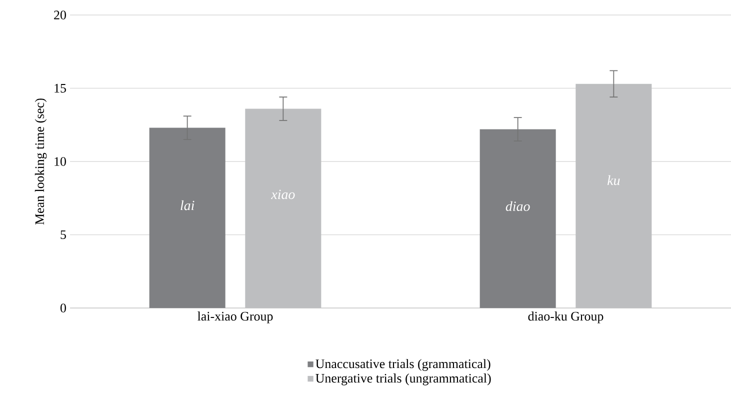 The width and height of the screenshot is (731, 410). Describe the element at coordinates (63, 235) in the screenshot. I see `y-tick-label: 5` at that location.